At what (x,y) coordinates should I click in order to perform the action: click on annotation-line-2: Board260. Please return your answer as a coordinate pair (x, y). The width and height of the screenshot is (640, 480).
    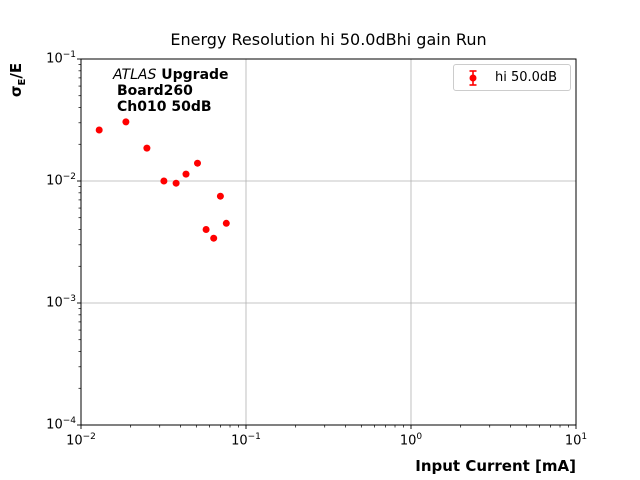
    Looking at the image, I should click on (155, 91).